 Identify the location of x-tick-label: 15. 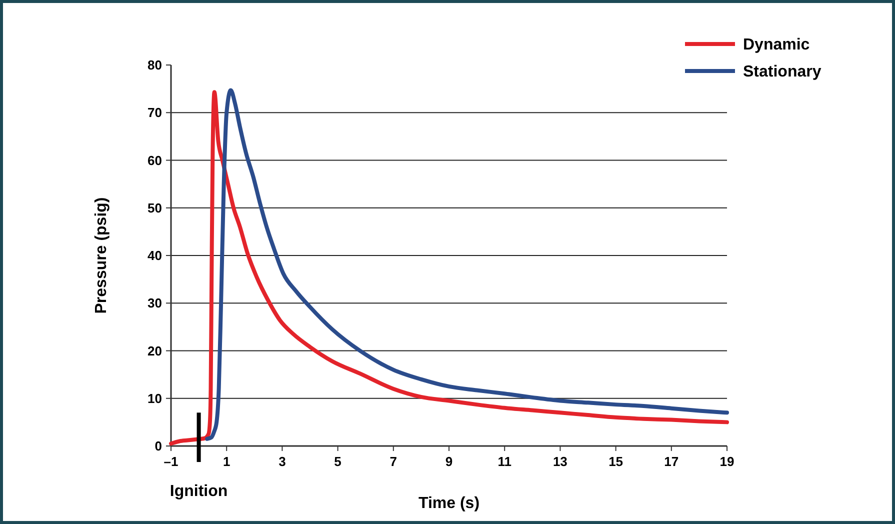
(616, 461).